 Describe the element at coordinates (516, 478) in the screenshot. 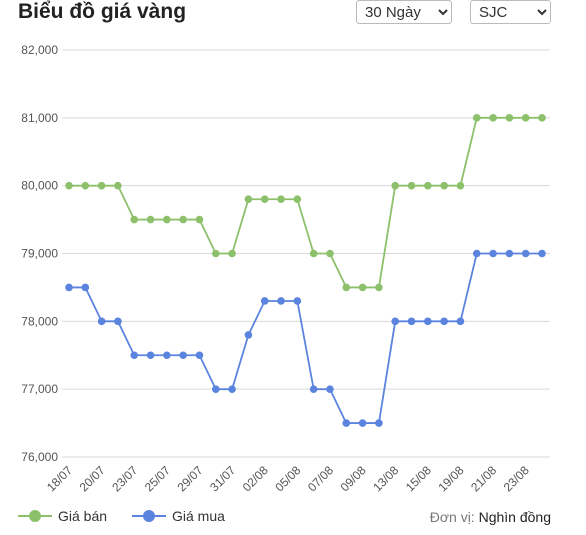

I see `x-tick-label: 23/08` at that location.